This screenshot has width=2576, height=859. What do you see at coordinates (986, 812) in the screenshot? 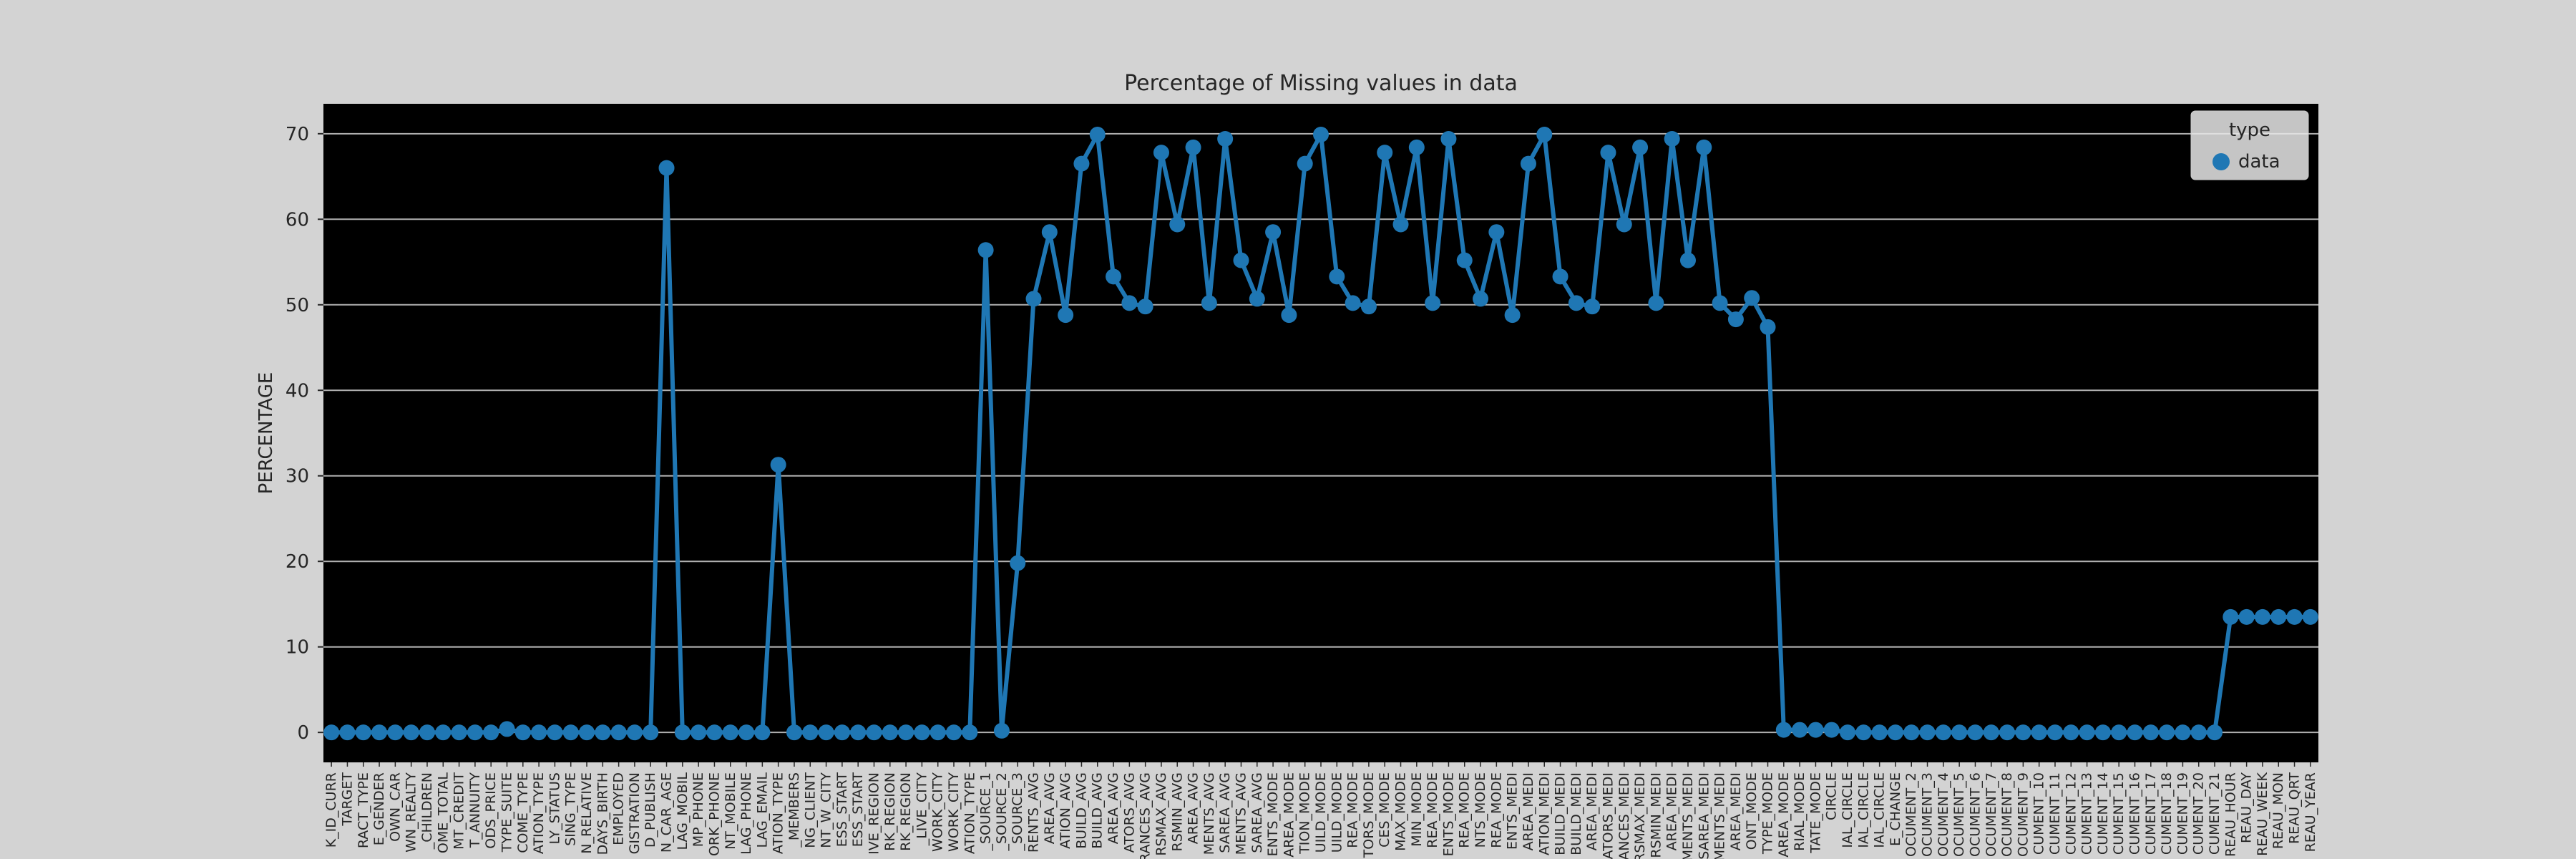
I see `x-tick-label: _SOURCE_1` at bounding box center [986, 812].